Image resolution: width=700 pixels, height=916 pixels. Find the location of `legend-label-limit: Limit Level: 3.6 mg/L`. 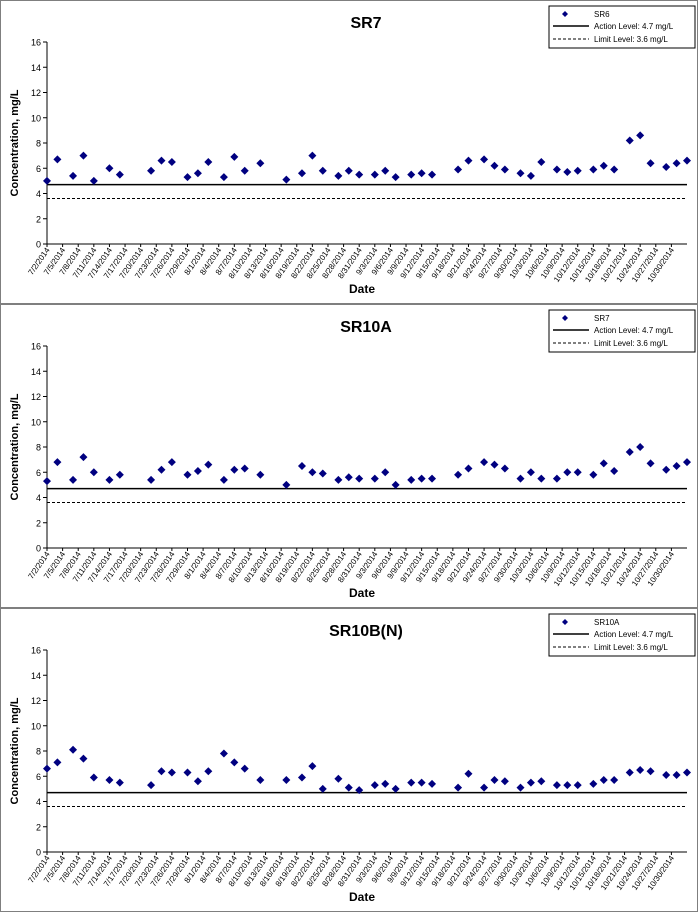

legend-label-limit: Limit Level: 3.6 mg/L is located at coordinates (631, 647).